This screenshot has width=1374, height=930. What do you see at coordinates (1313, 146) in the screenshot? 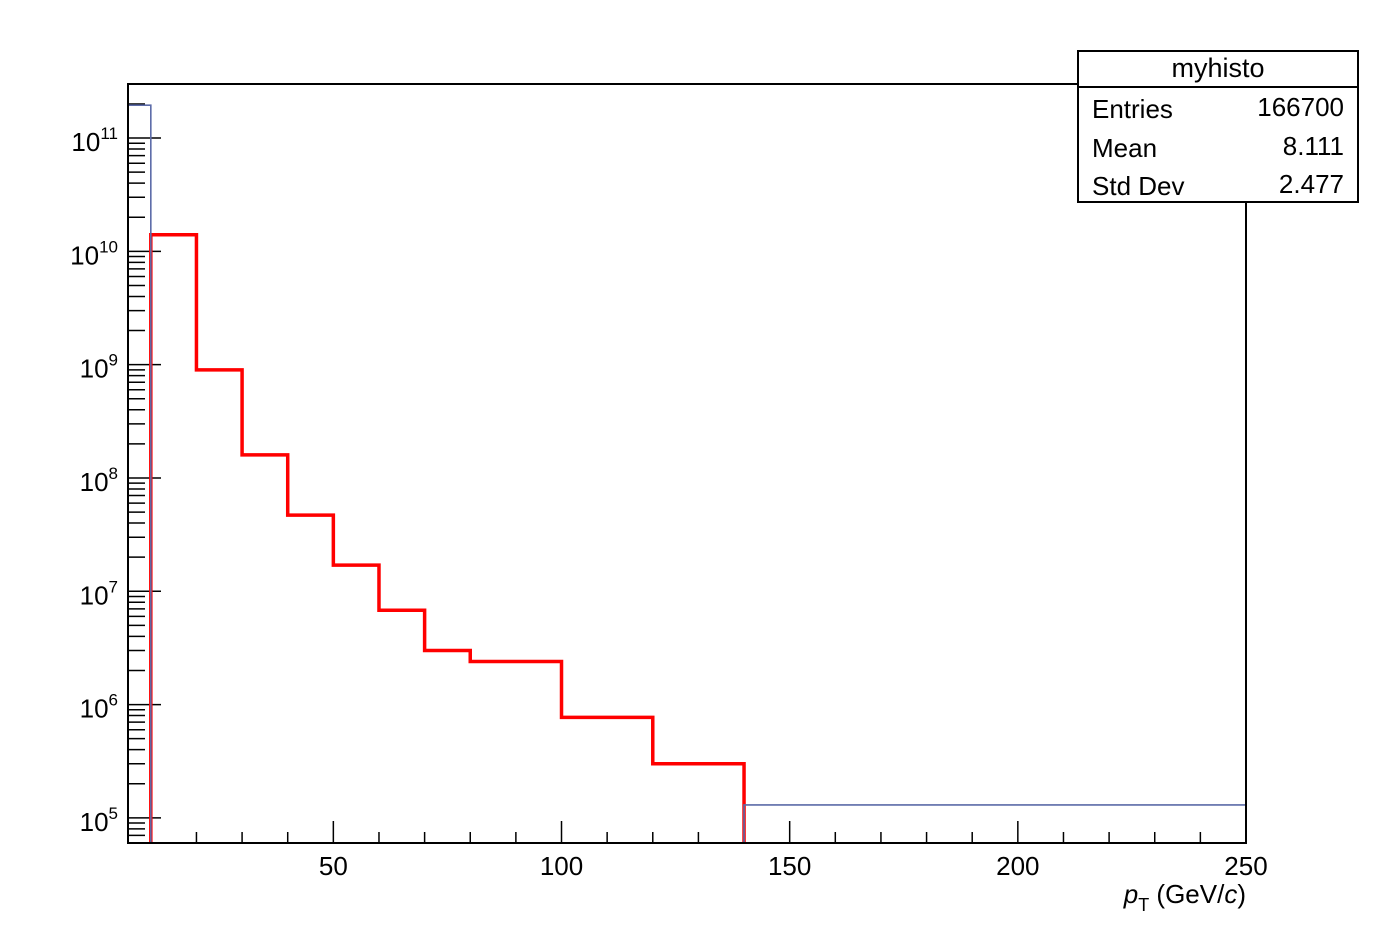
I see `stats-mean-value: 8.111` at bounding box center [1313, 146].